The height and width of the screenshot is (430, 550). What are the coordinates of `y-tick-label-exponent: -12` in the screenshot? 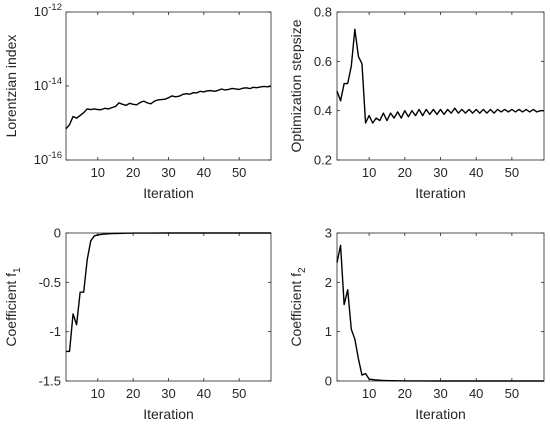 It's located at (55, 7).